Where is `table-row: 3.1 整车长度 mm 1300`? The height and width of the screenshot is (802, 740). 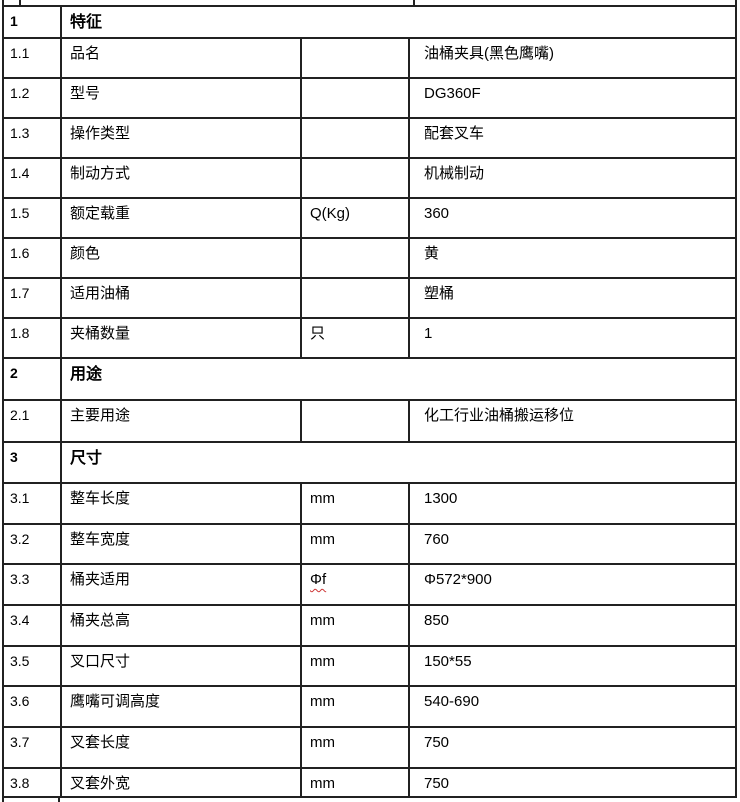
table-row: 3.1 整车长度 mm 1300 is located at coordinates (369, 504).